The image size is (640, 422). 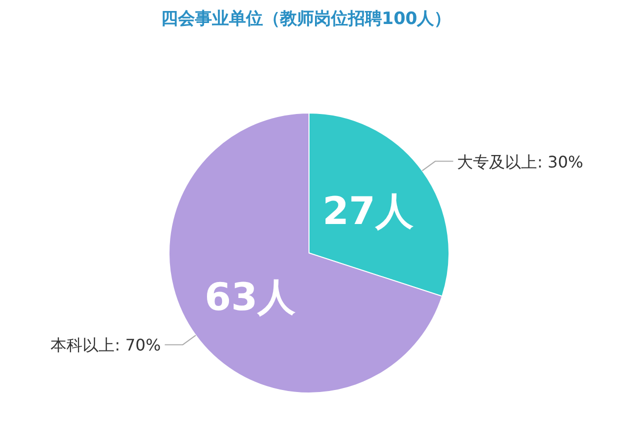 What do you see at coordinates (520, 162) in the screenshot?
I see `slice-label: 大专及以上: 30%` at bounding box center [520, 162].